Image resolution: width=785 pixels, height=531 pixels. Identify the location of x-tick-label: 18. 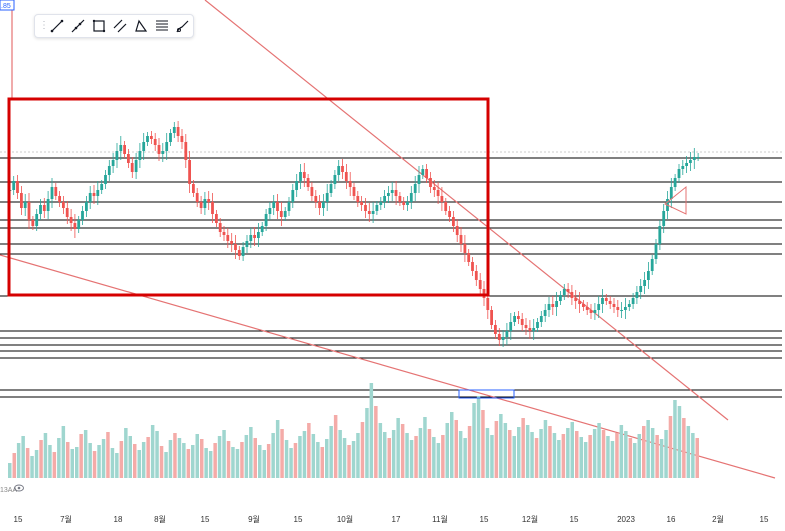
(118, 519).